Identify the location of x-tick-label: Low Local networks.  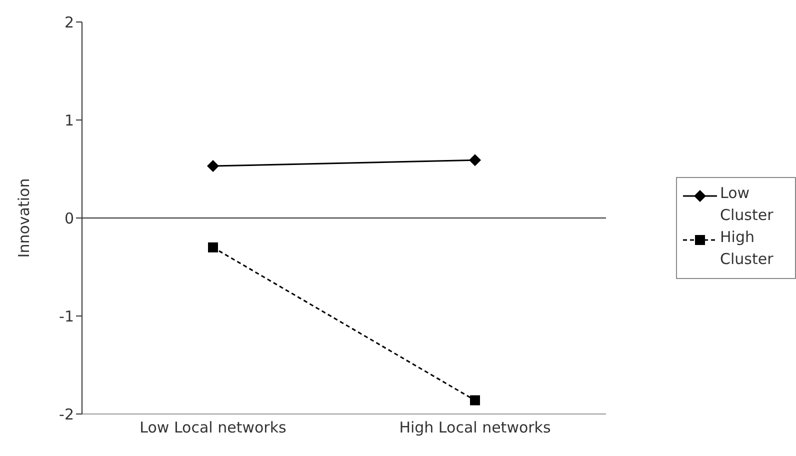
(213, 427).